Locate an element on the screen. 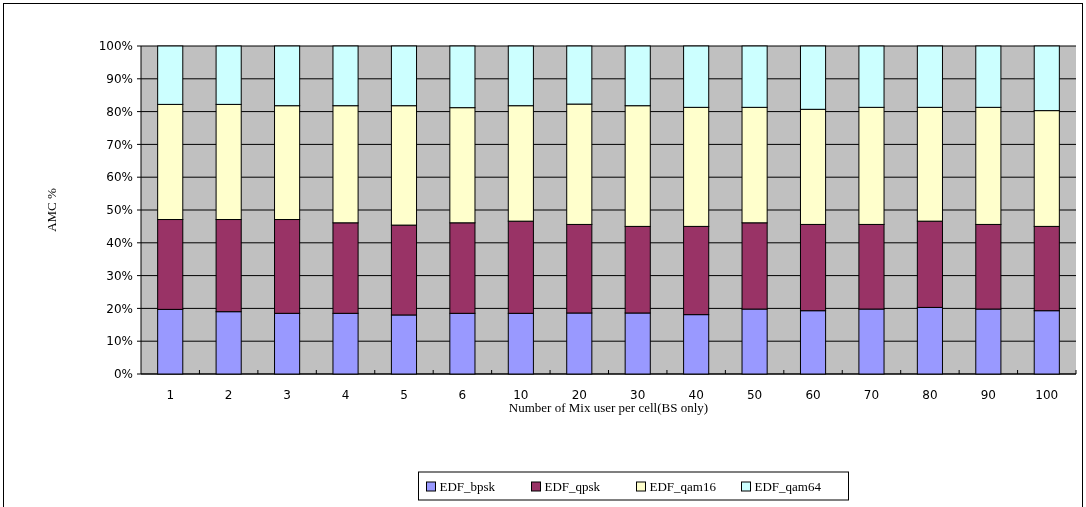  y-tick-label: 90% is located at coordinates (119, 79).